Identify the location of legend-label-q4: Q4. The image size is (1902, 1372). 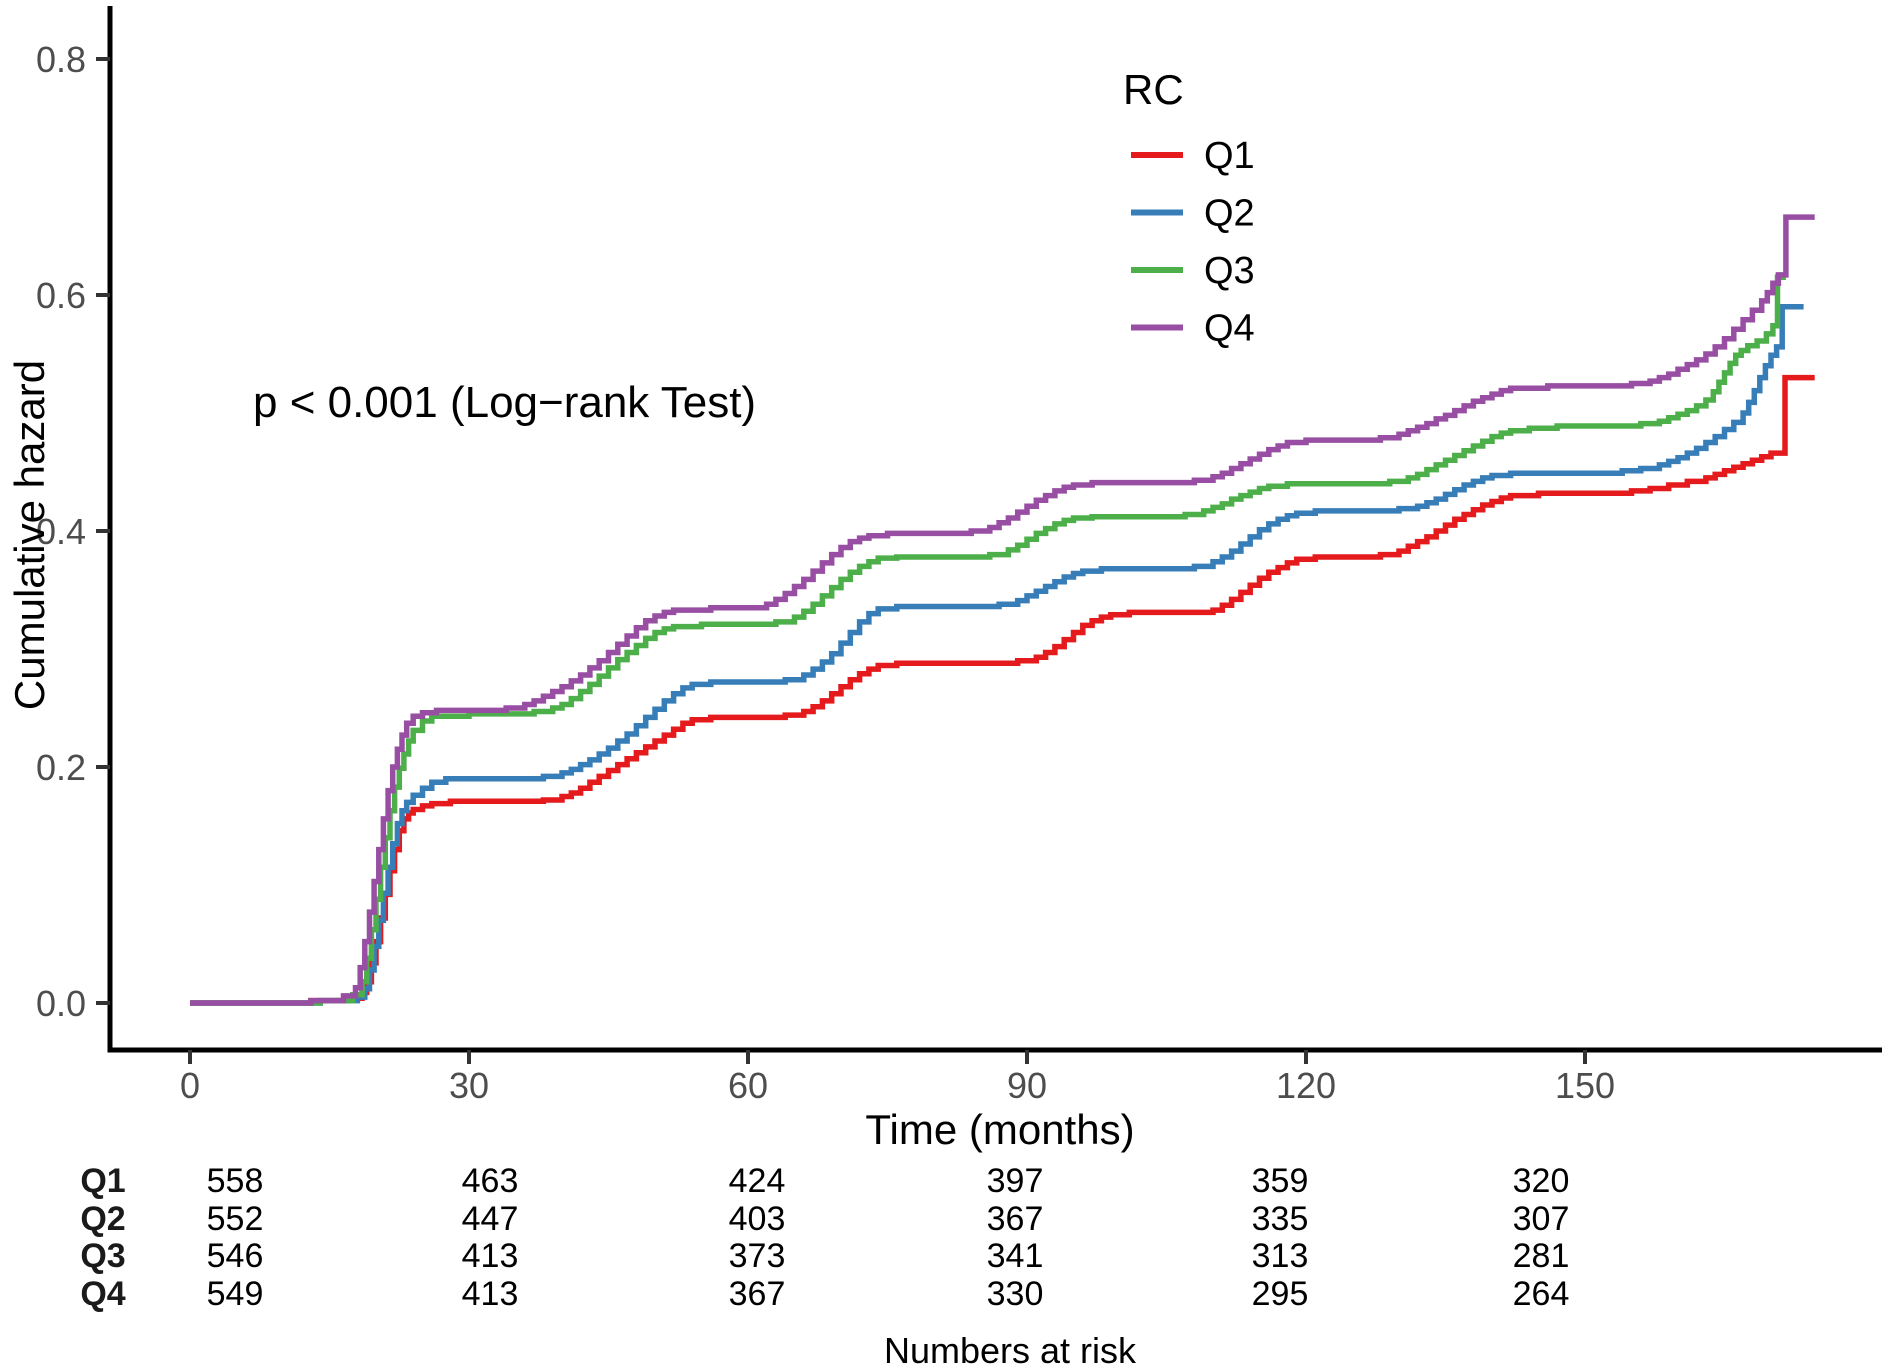
(1229, 329).